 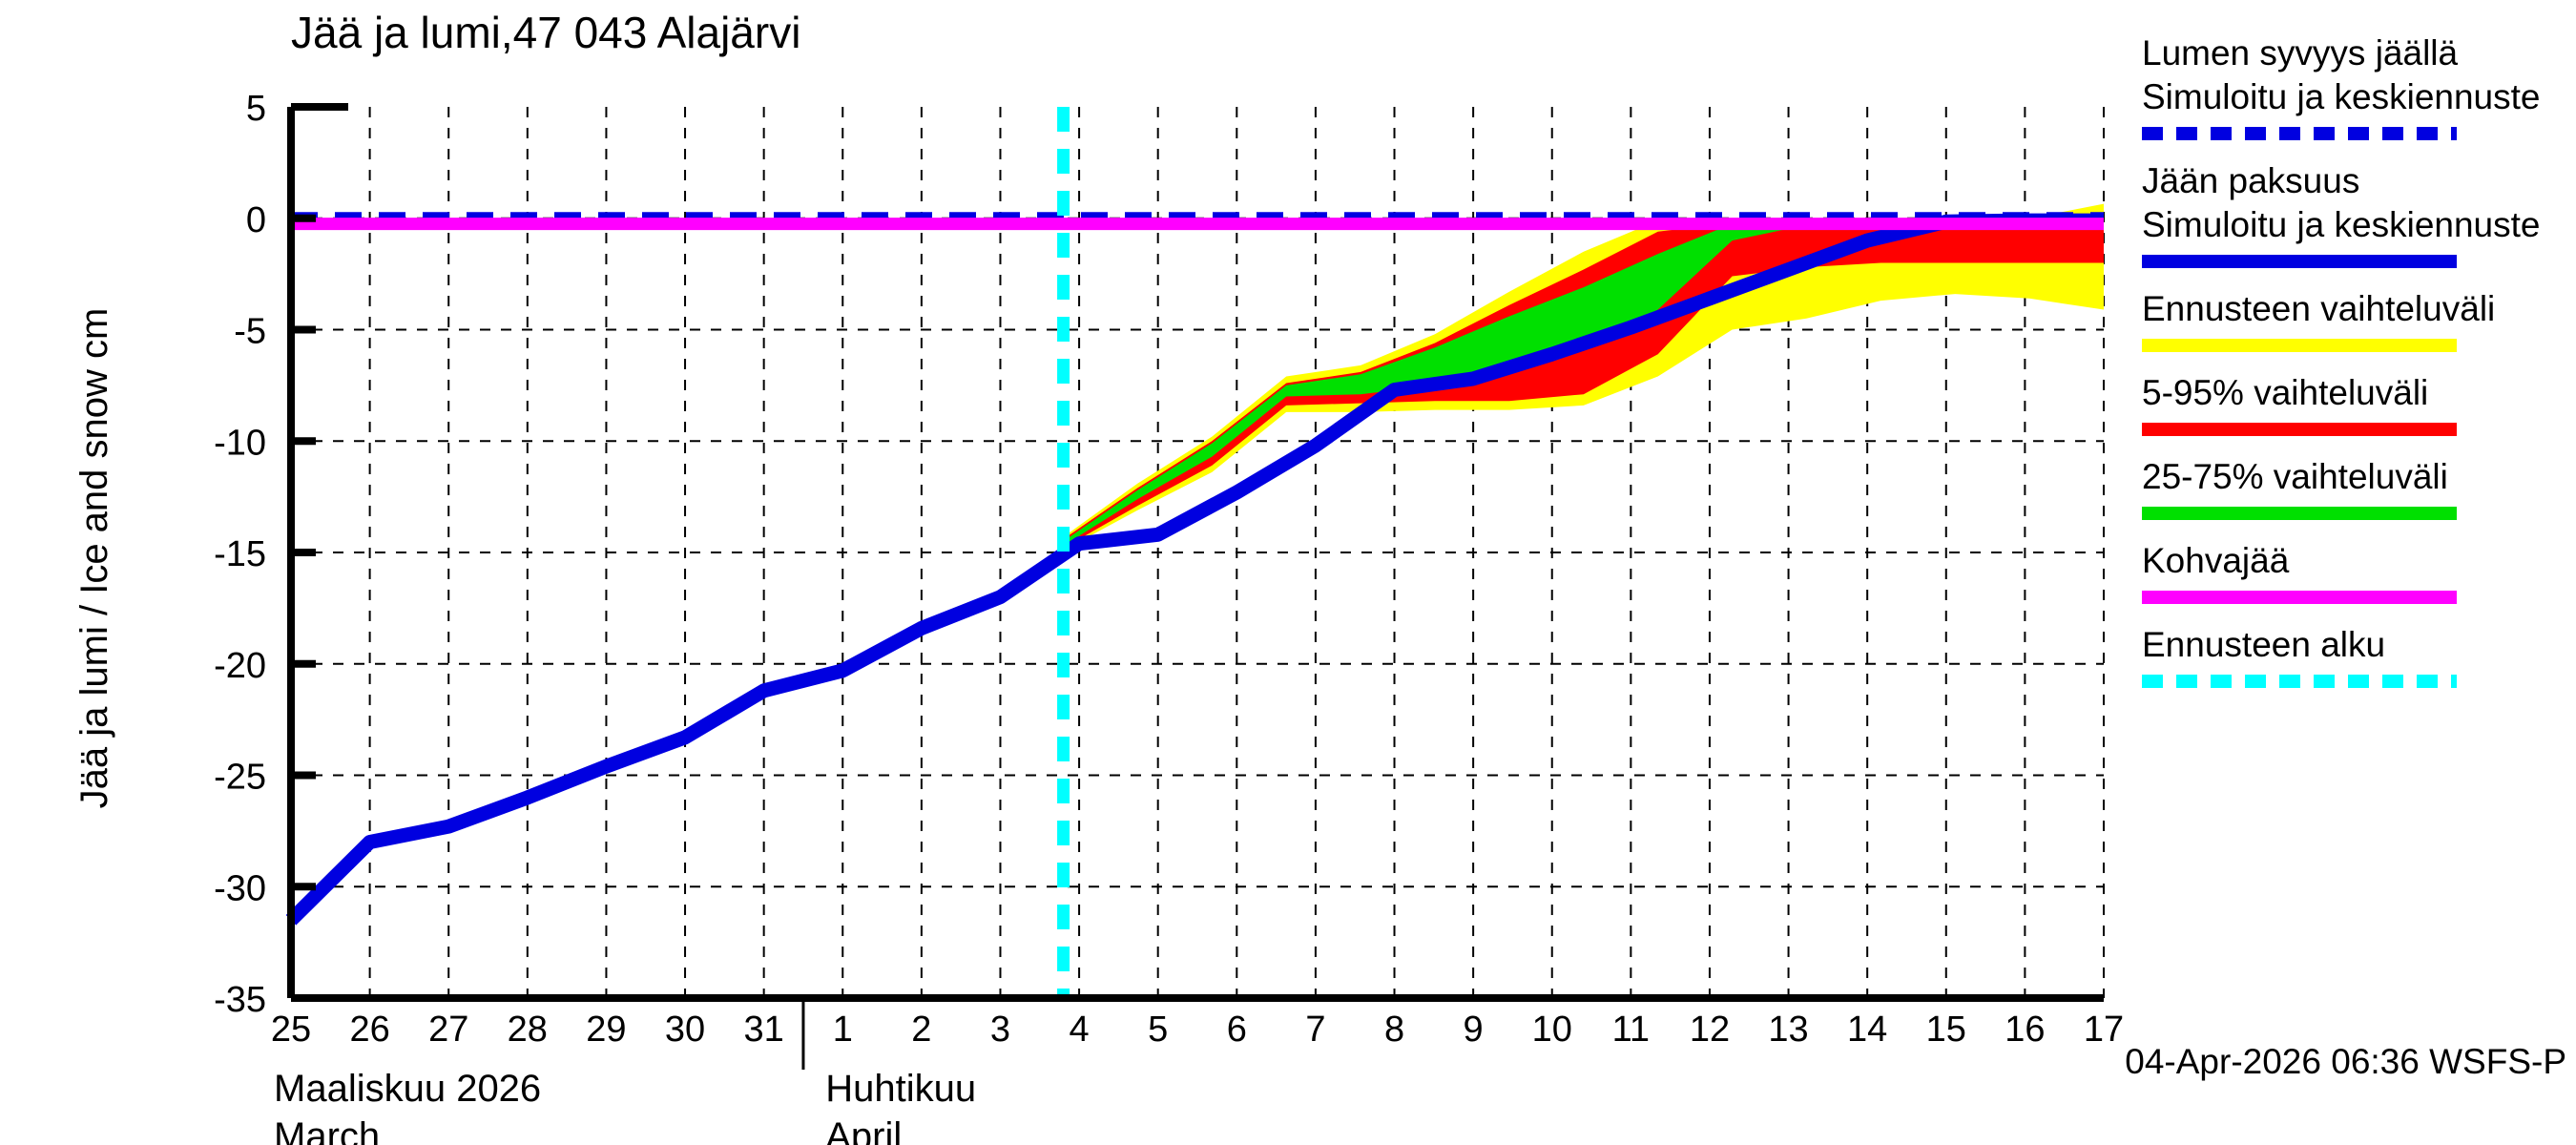 I want to click on x-tick-label: 9, so click(x=1474, y=1030).